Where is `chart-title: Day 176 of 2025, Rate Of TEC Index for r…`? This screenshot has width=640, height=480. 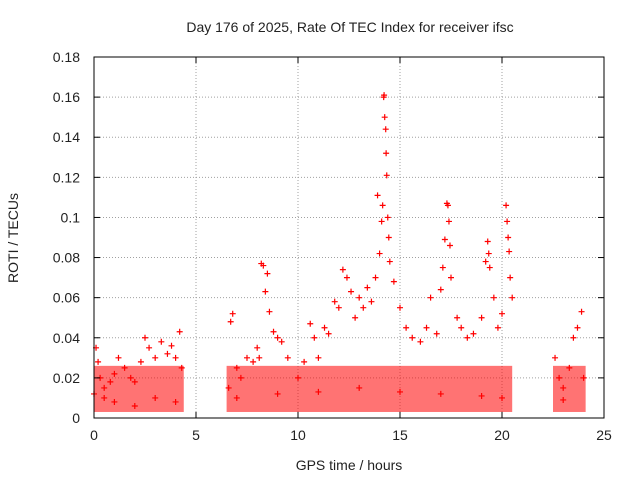
chart-title: Day 176 of 2025, Rate Of TEC Index for r… is located at coordinates (349, 27).